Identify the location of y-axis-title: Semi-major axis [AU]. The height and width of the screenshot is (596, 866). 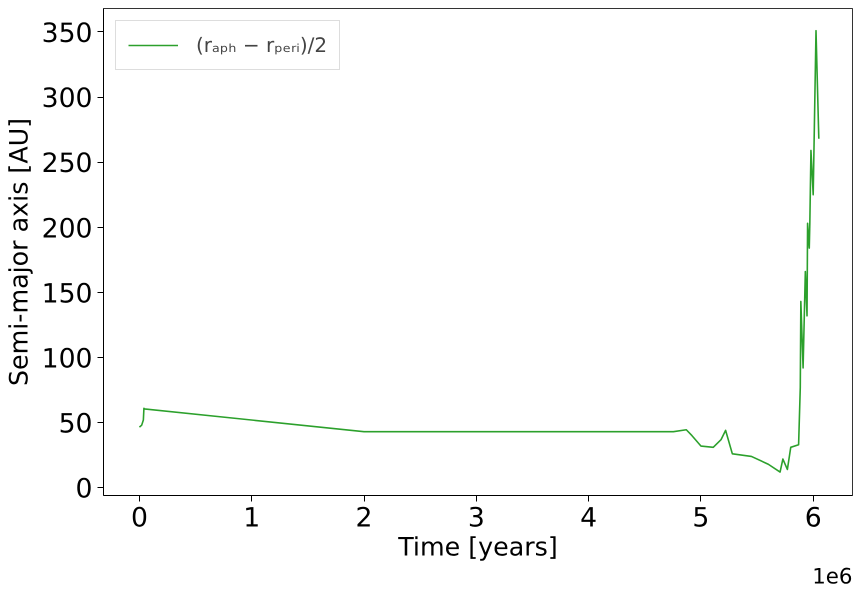
(19, 252).